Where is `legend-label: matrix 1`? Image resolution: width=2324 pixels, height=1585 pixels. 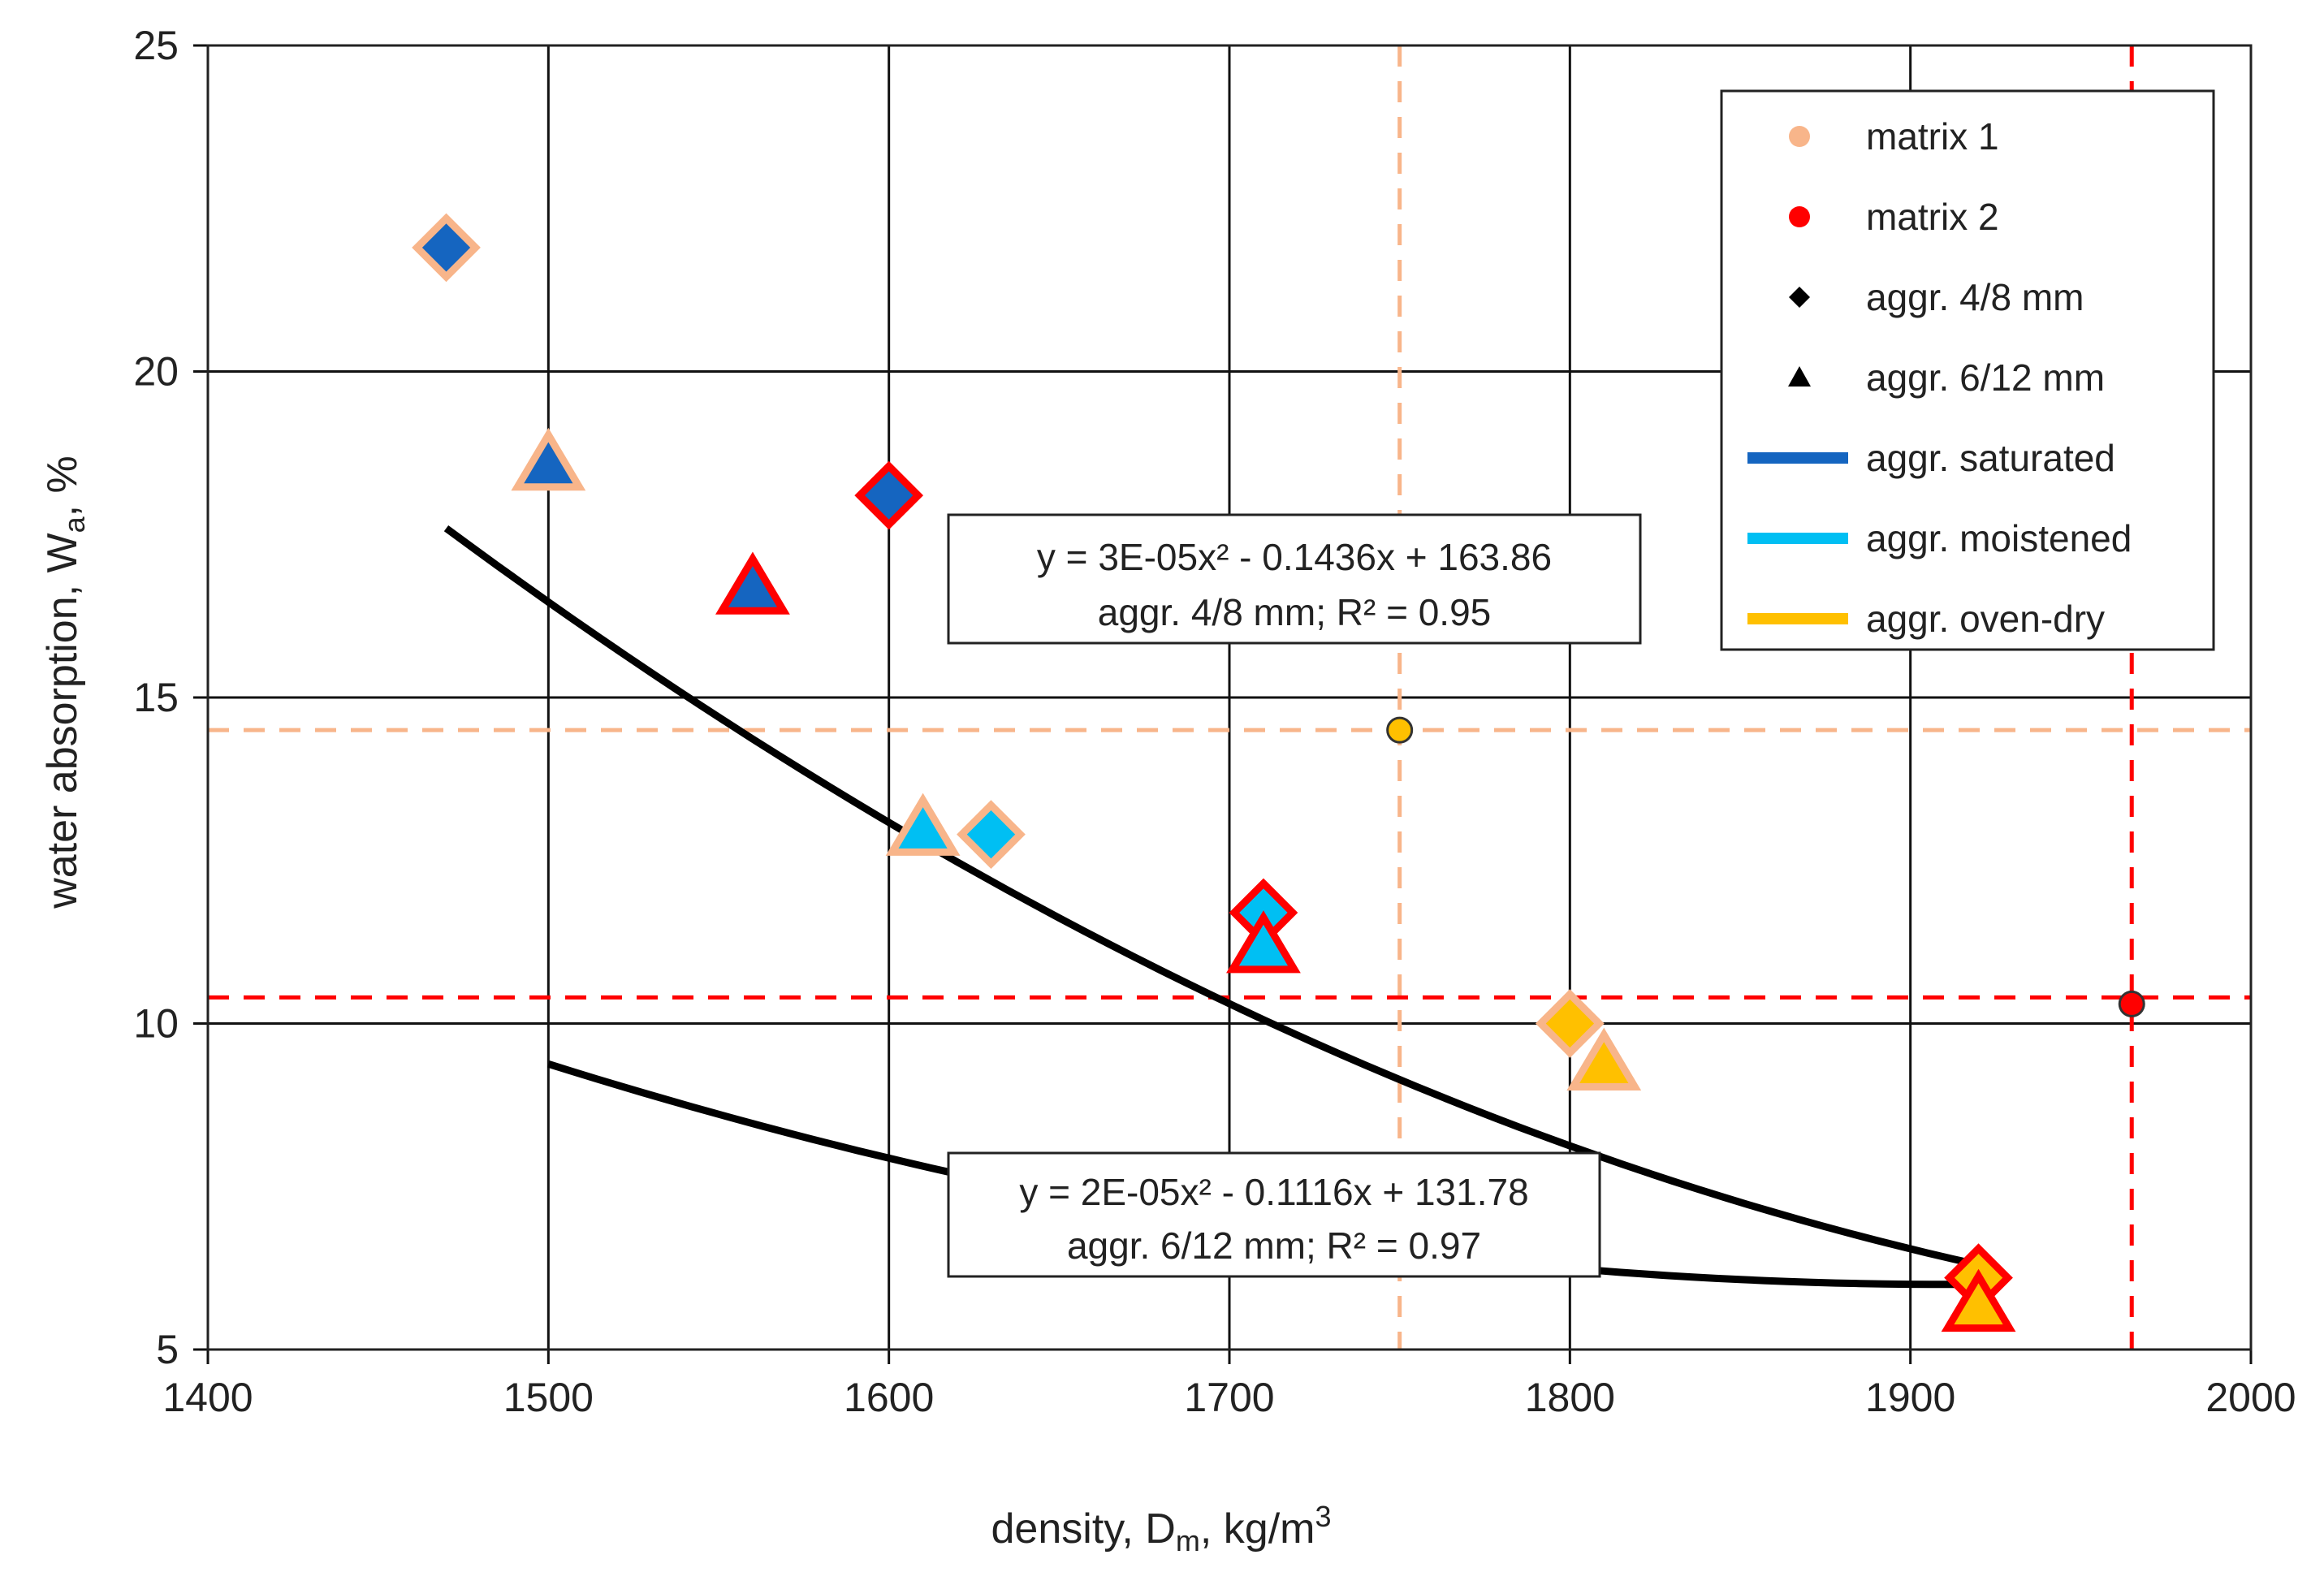
legend-label: matrix 1 is located at coordinates (1932, 136).